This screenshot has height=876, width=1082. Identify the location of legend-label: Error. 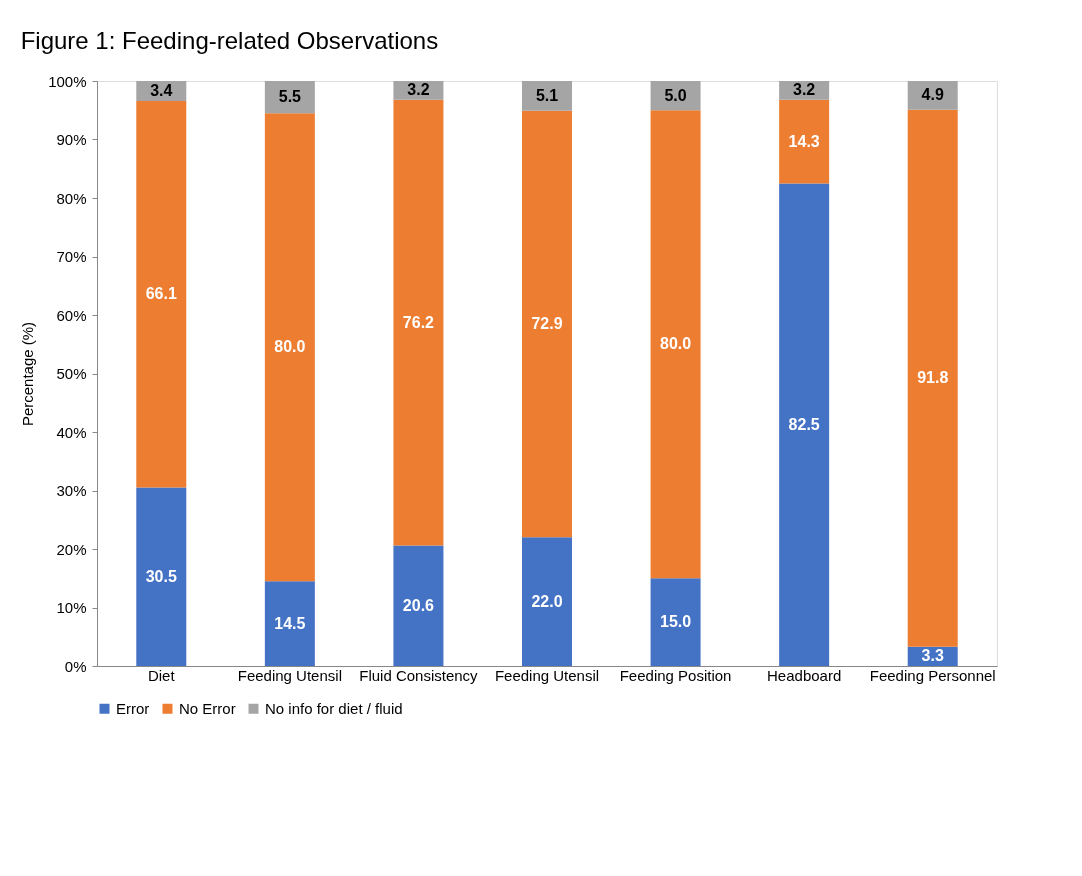
(133, 708).